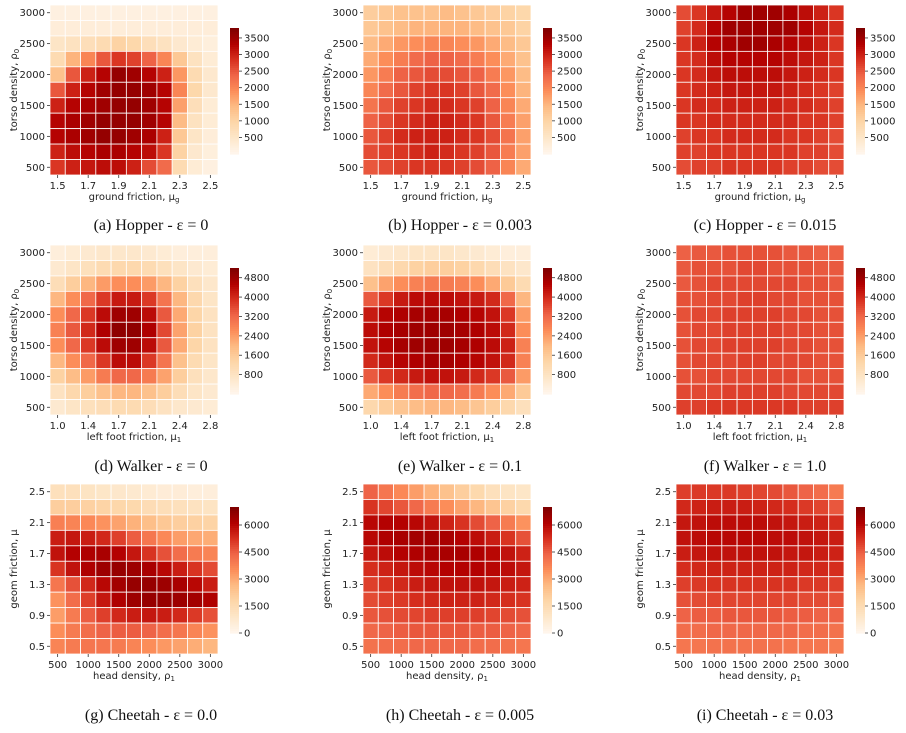 The width and height of the screenshot is (906, 733). I want to click on y-tick-label: 3000, so click(658, 13).